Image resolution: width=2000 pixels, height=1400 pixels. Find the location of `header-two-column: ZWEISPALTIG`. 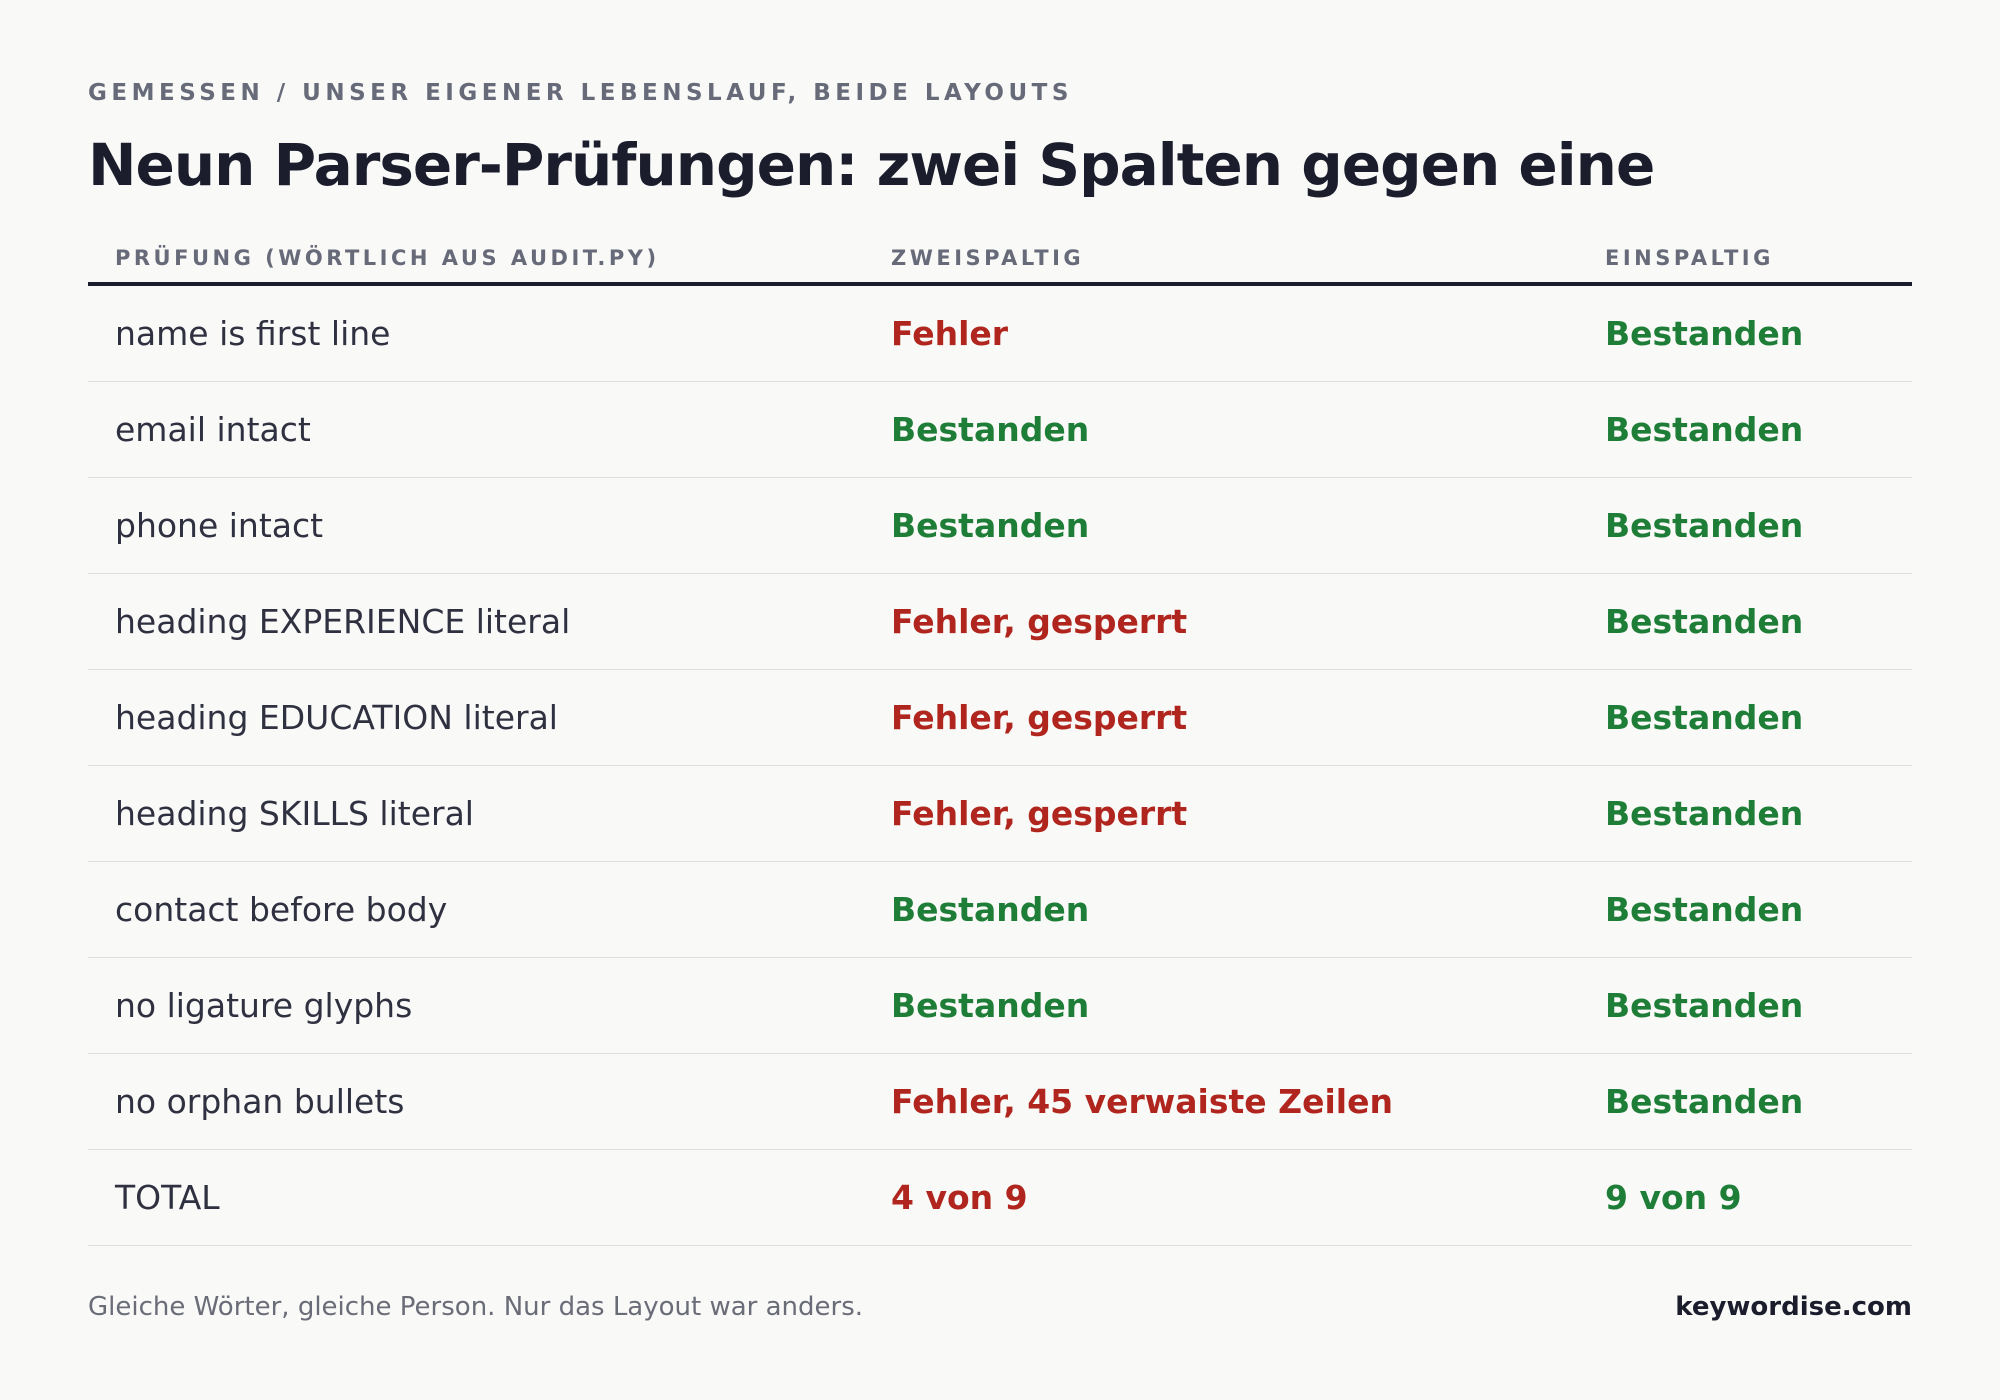

header-two-column: ZWEISPALTIG is located at coordinates (1222, 260).